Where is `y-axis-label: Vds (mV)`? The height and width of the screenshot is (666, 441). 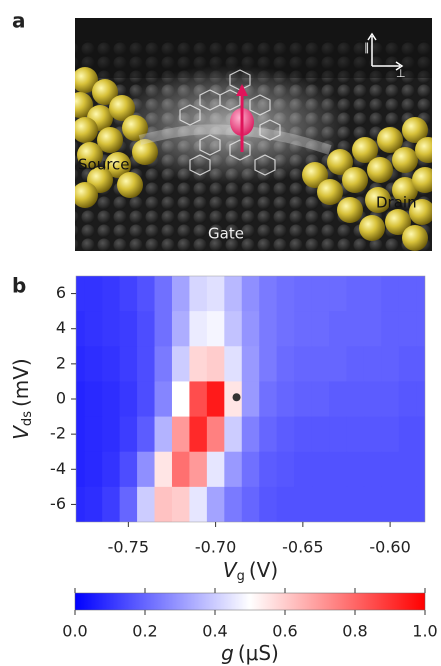
y-axis-label: Vds (mV) is located at coordinates (22, 399).